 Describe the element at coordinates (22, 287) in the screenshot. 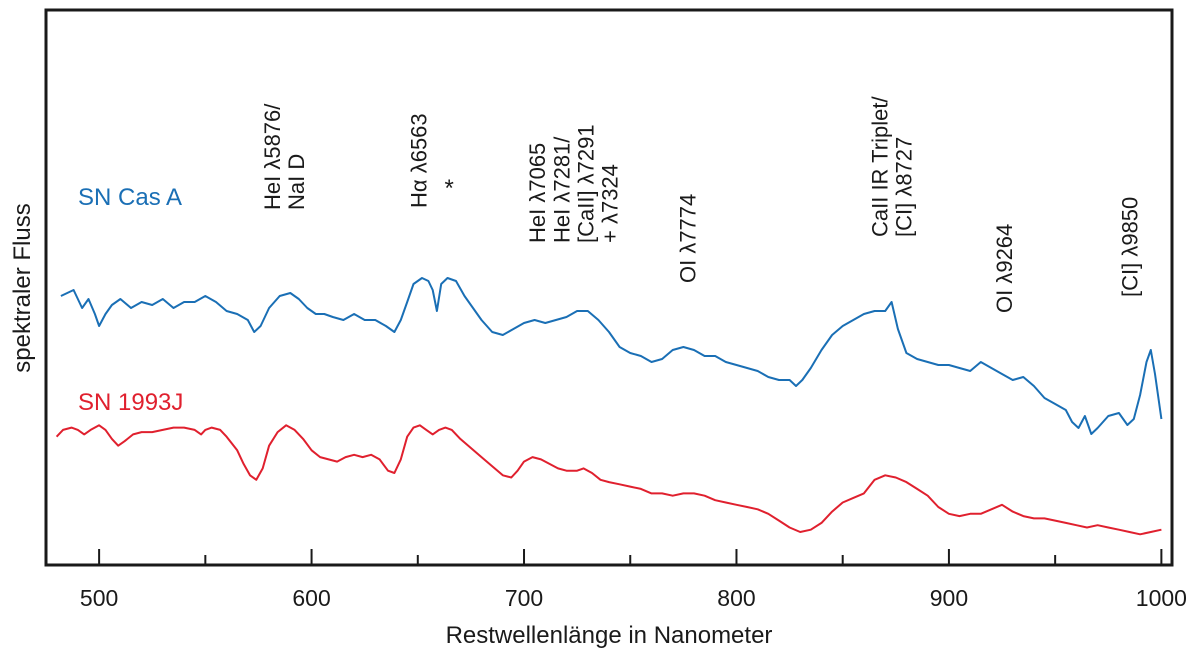

I see `y-axis-title: spektraler Fluss` at that location.